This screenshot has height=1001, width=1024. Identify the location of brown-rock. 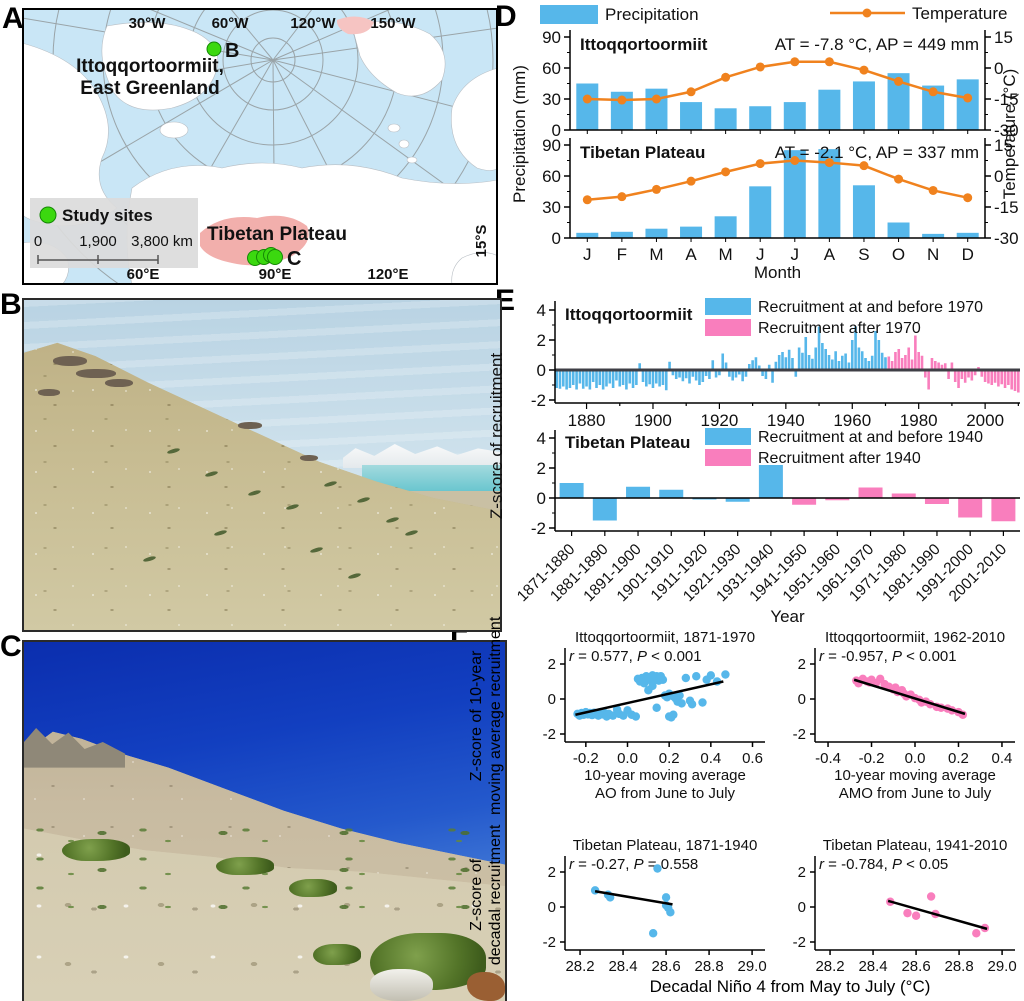
(485, 986).